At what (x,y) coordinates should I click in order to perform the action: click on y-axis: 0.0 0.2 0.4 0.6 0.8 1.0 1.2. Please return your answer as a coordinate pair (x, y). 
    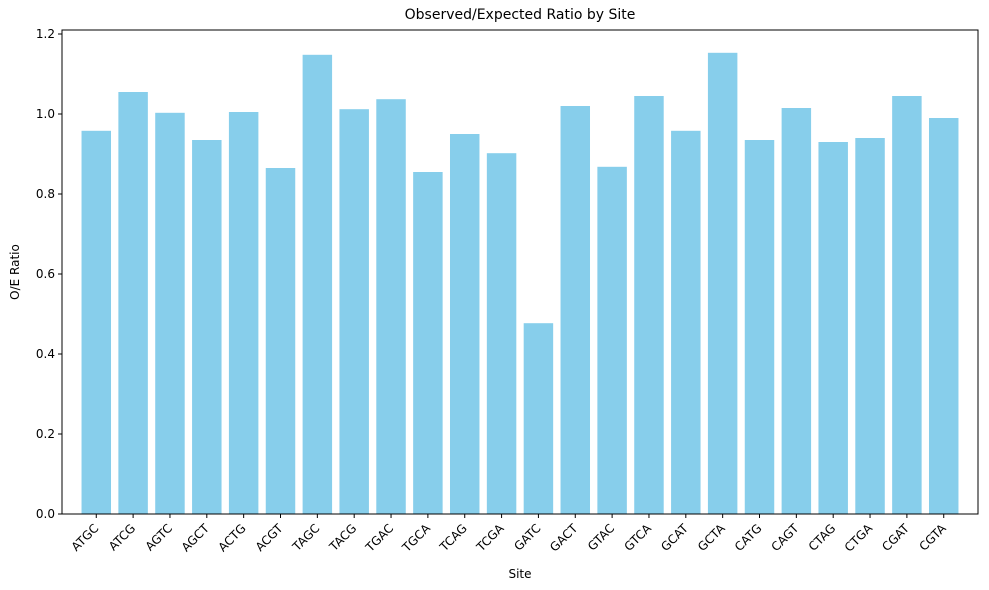
    Looking at the image, I should click on (49, 274).